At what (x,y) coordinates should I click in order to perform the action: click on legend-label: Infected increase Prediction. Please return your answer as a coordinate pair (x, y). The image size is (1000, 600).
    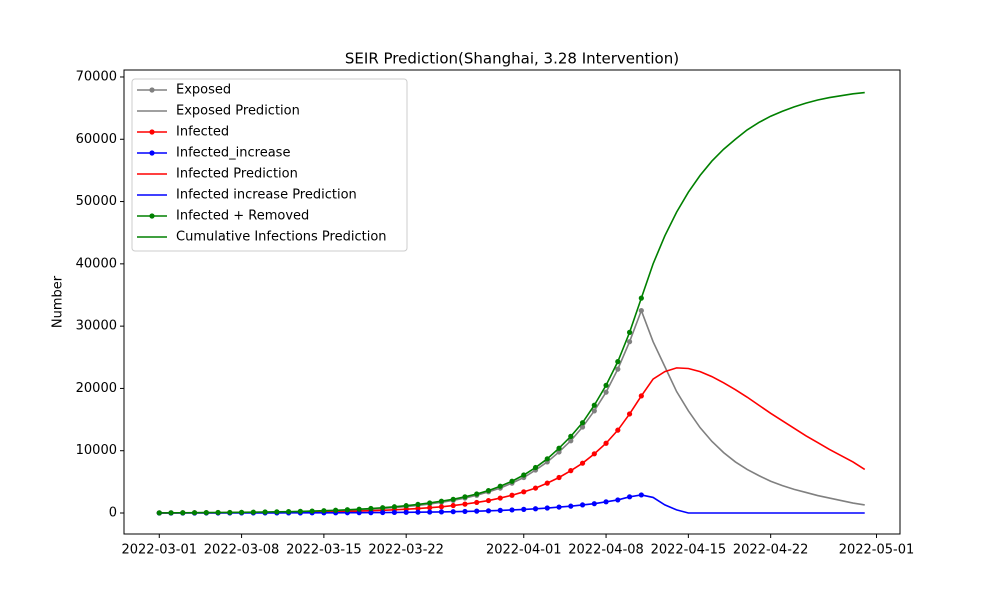
    Looking at the image, I should click on (266, 195).